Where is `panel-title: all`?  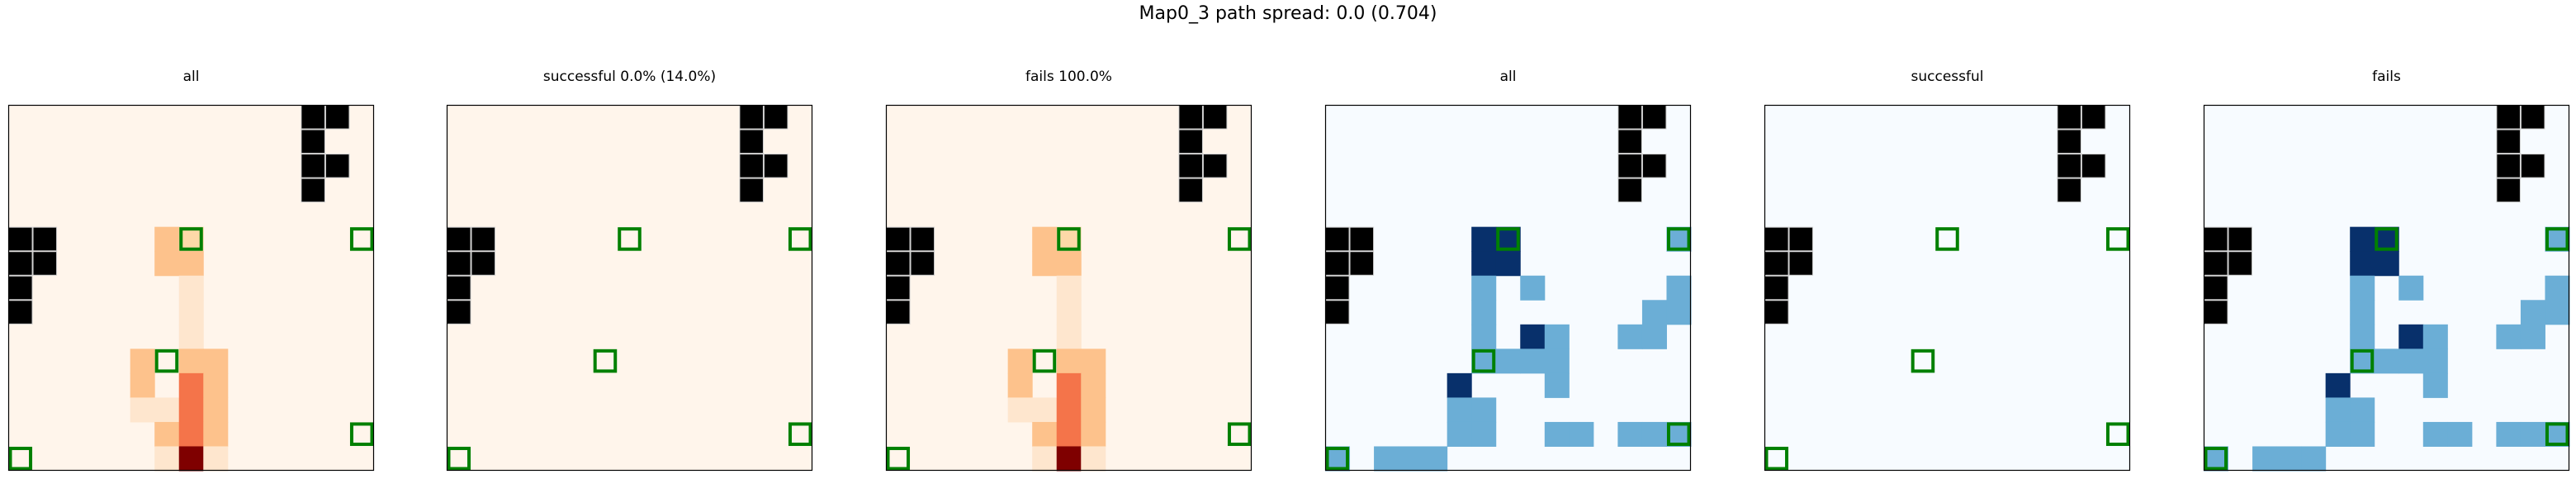
panel-title: all is located at coordinates (191, 77).